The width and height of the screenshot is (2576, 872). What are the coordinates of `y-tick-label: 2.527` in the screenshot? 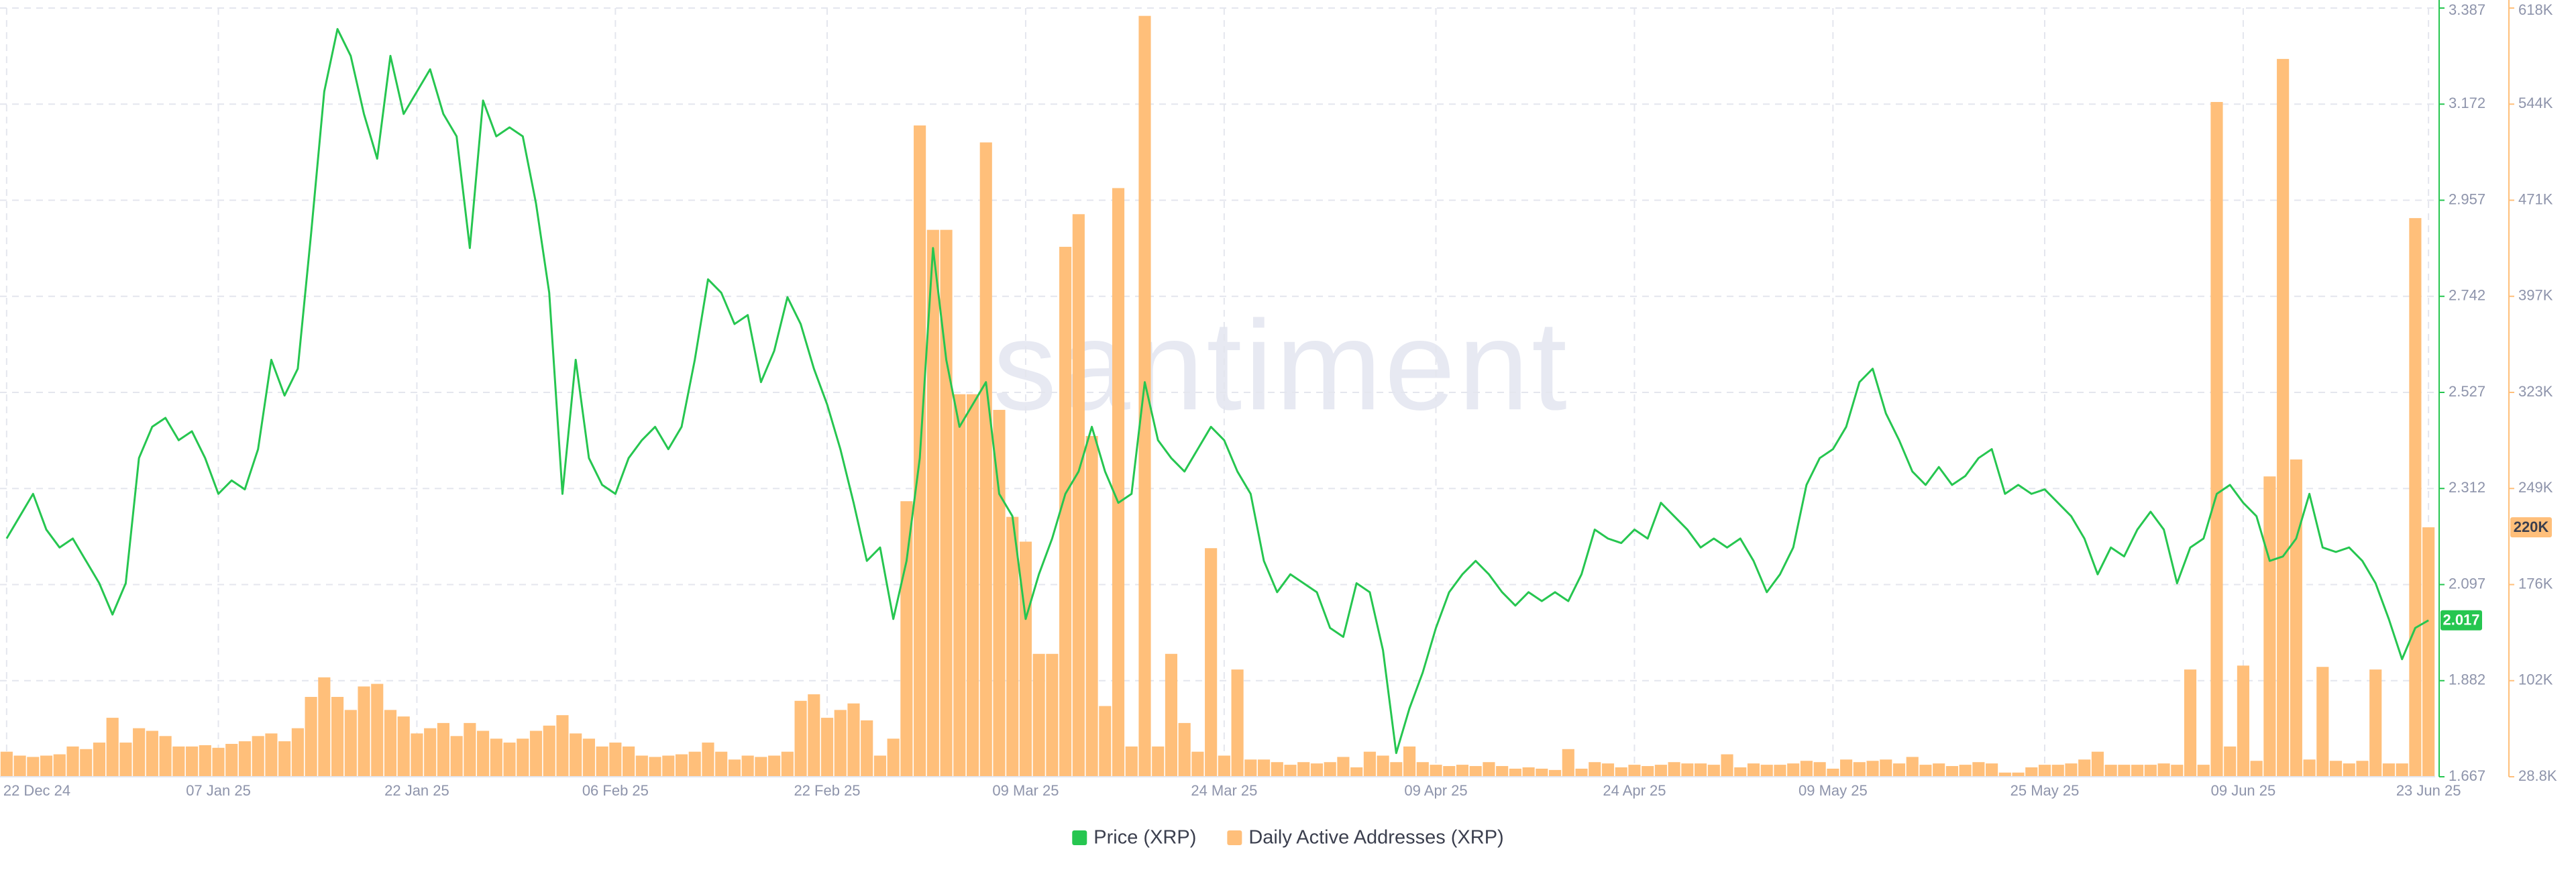 It's located at (2467, 391).